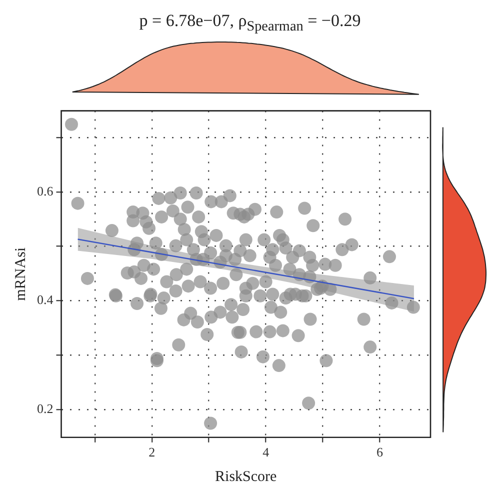  Describe the element at coordinates (246, 476) in the screenshot. I see `x-axis-title: RiskScore` at that location.